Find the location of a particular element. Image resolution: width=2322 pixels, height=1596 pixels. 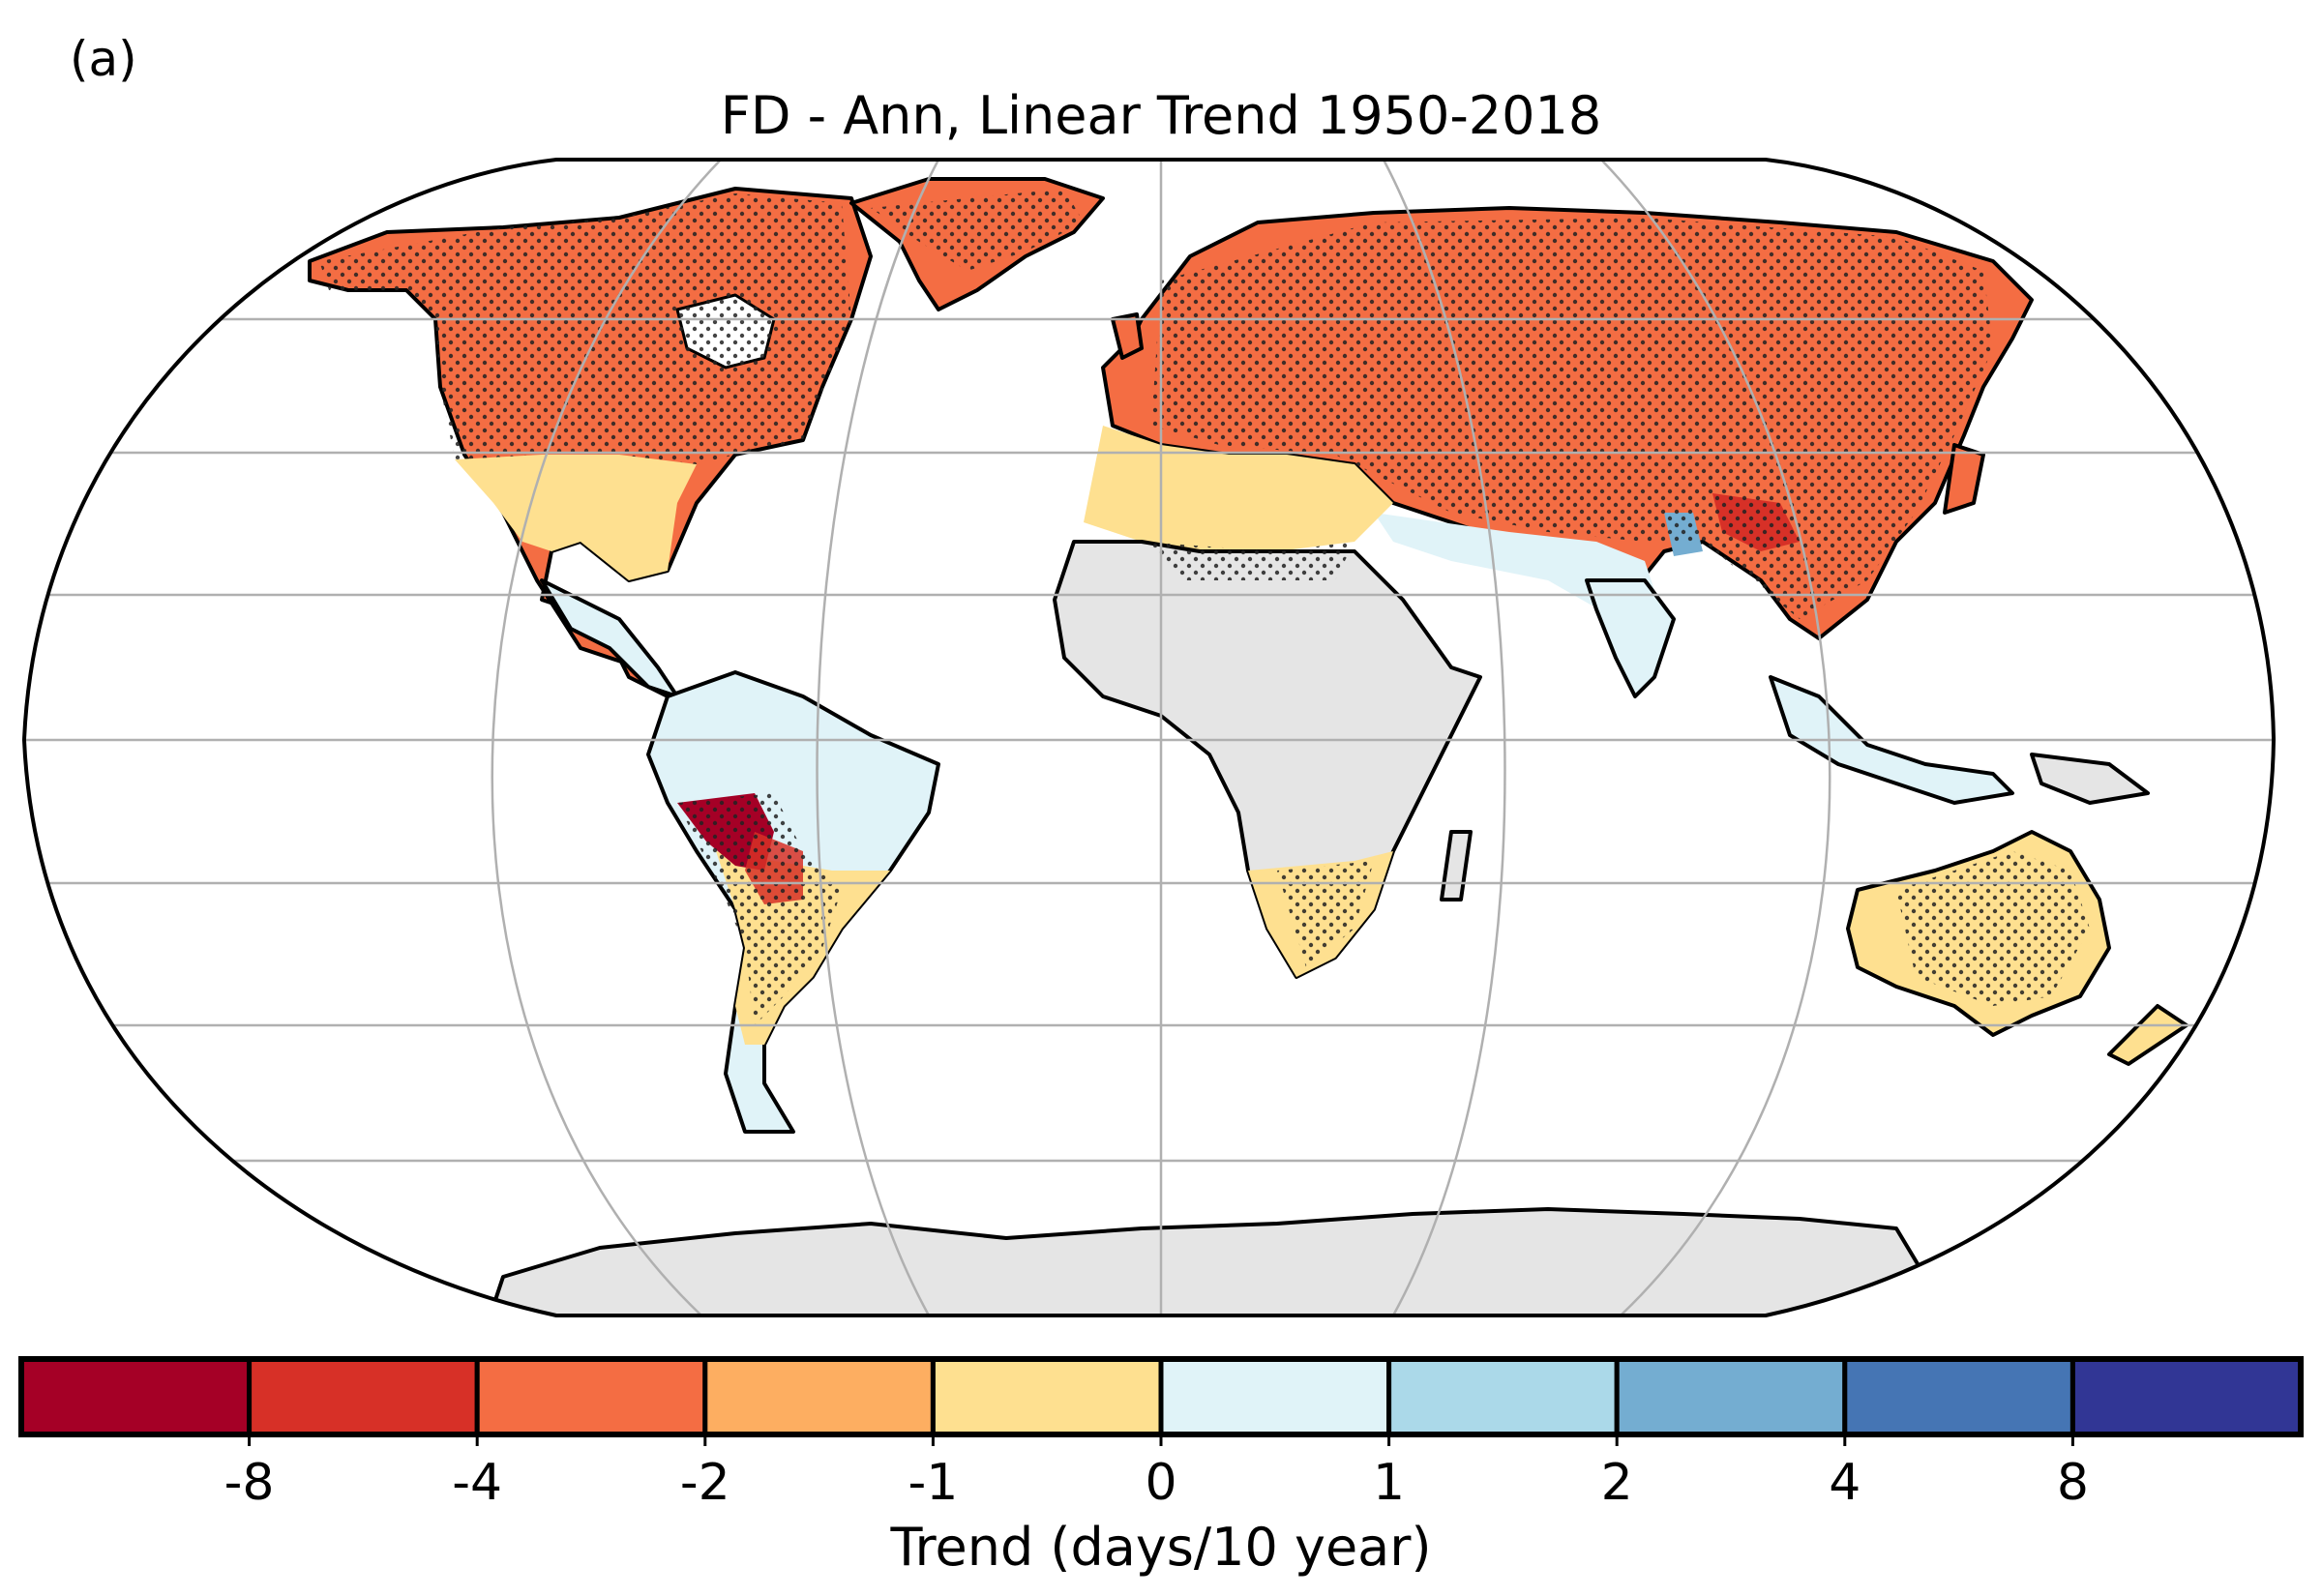

colorbar: -8 -4 -2 -1 0 1 2 4 8 Trend (days/10 year) is located at coordinates (1161, 1467).